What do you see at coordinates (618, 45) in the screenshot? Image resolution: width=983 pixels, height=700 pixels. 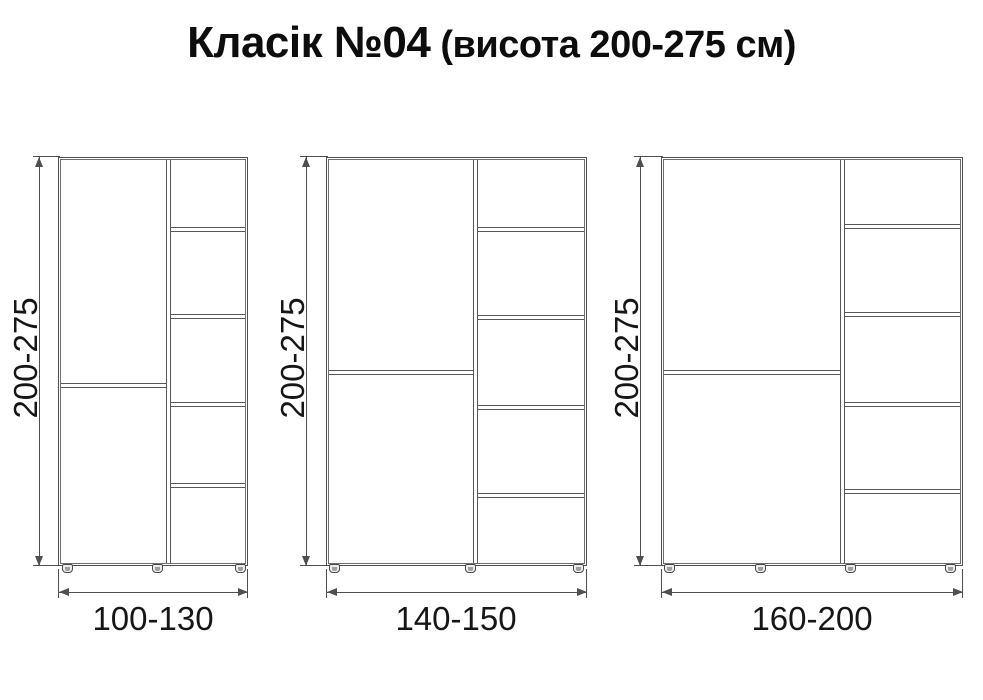 I see `title-suffix: (висота 200-275 см)` at bounding box center [618, 45].